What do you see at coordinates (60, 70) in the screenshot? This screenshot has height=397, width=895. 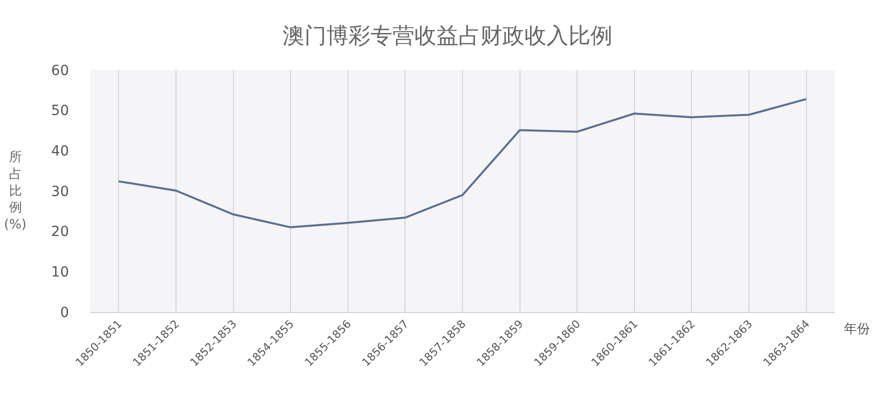 I see `y-tick-label: 60` at bounding box center [60, 70].